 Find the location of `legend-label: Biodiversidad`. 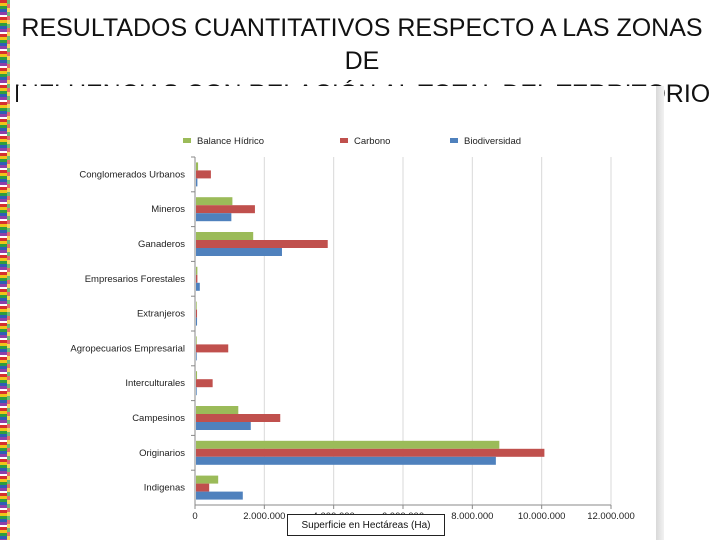

legend-label: Biodiversidad is located at coordinates (492, 141).